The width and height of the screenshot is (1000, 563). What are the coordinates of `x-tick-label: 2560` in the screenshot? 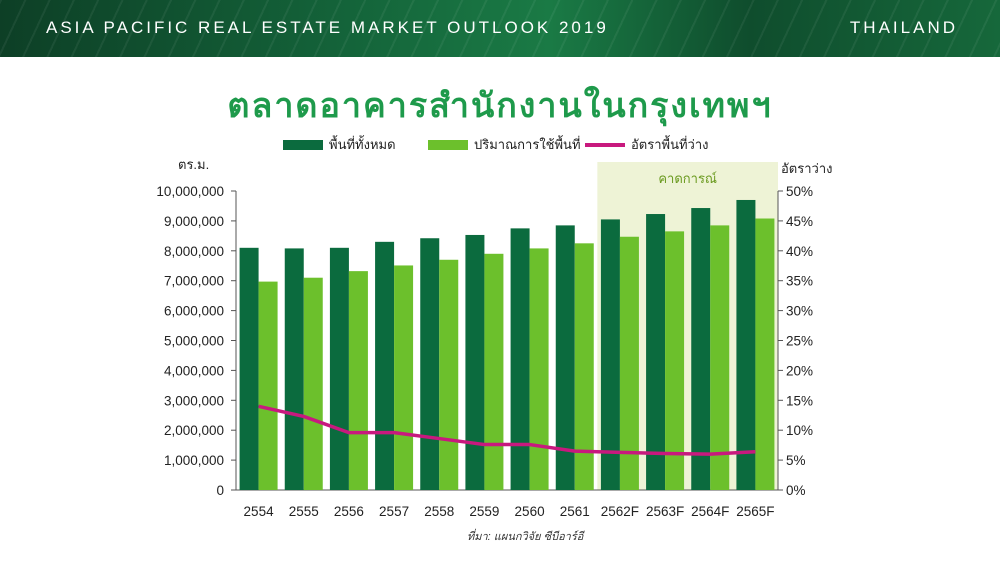 It's located at (530, 511).